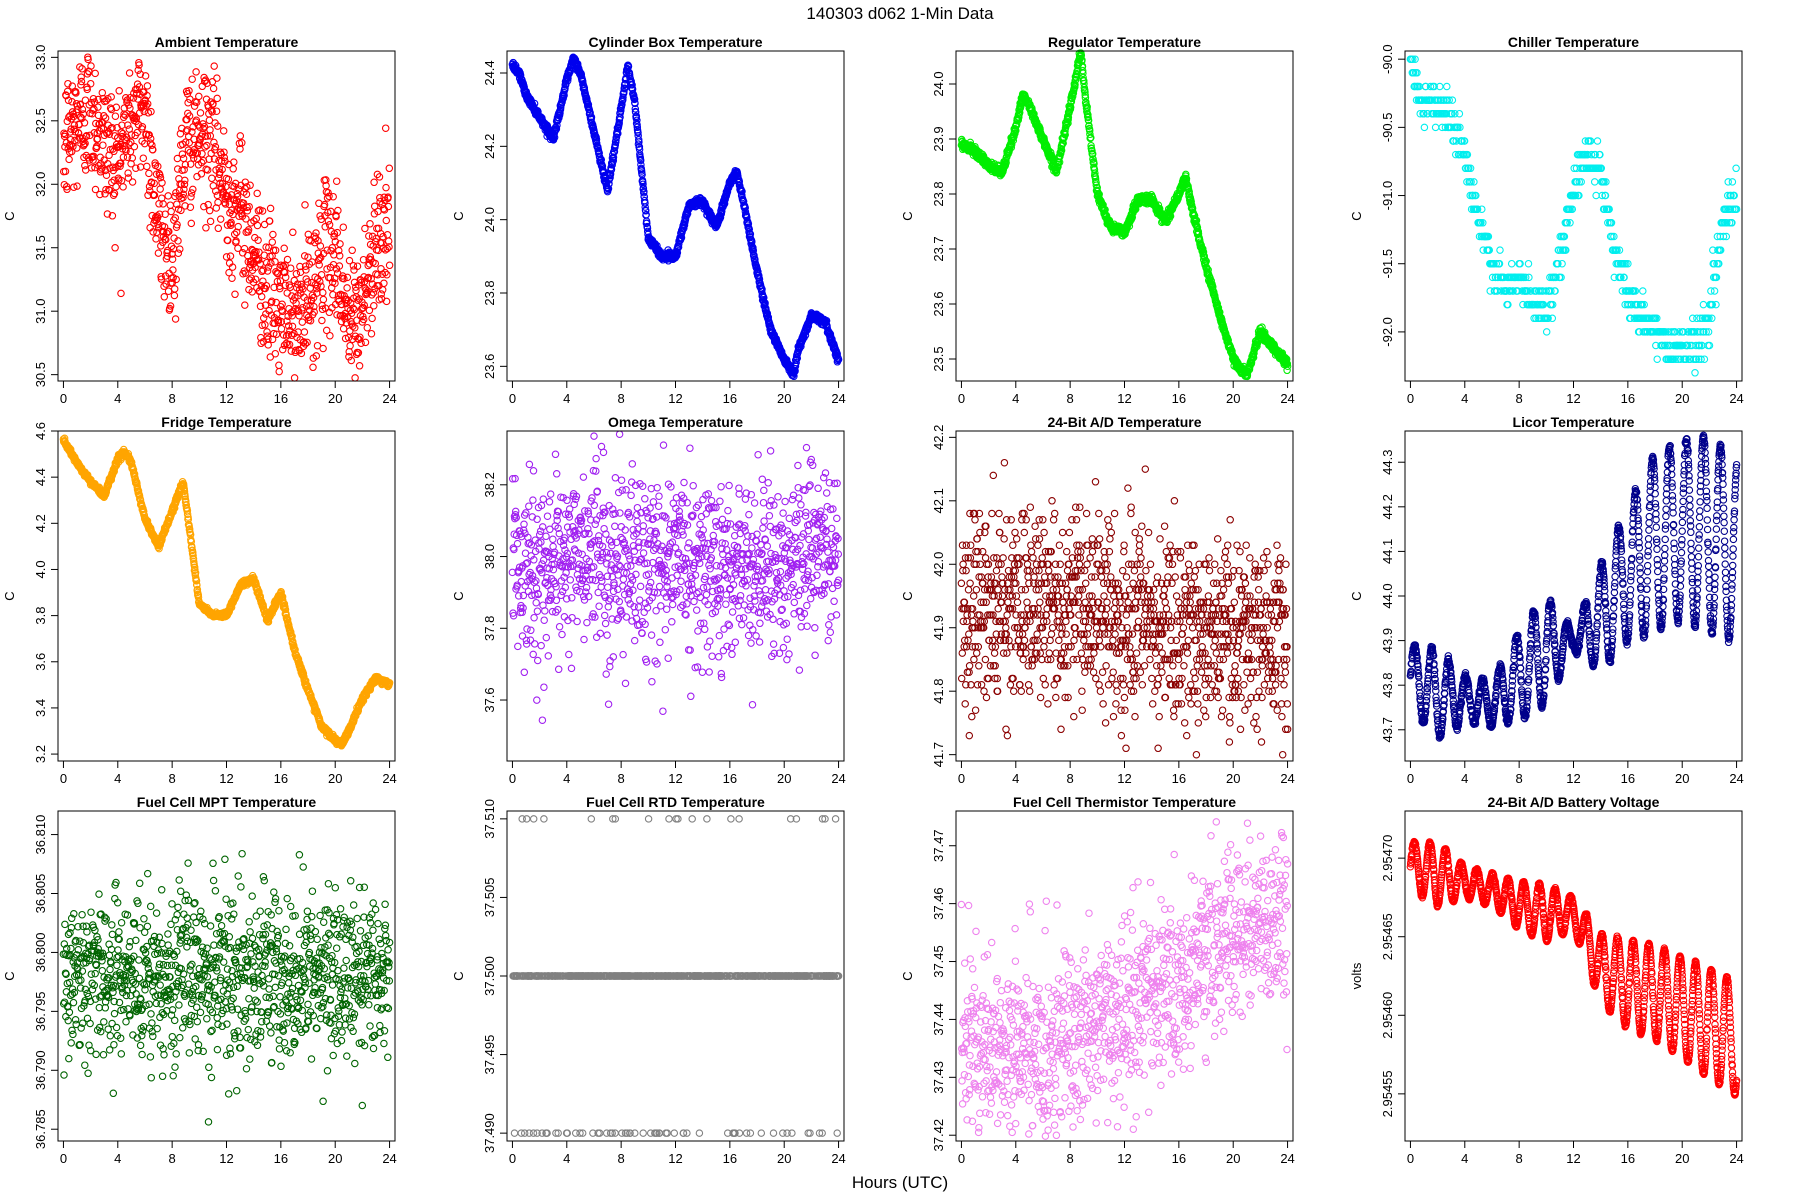 This screenshot has width=1800, height=1200. Describe the element at coordinates (675, 42) in the screenshot. I see `panel-title: Cylinder Box Temperature` at that location.